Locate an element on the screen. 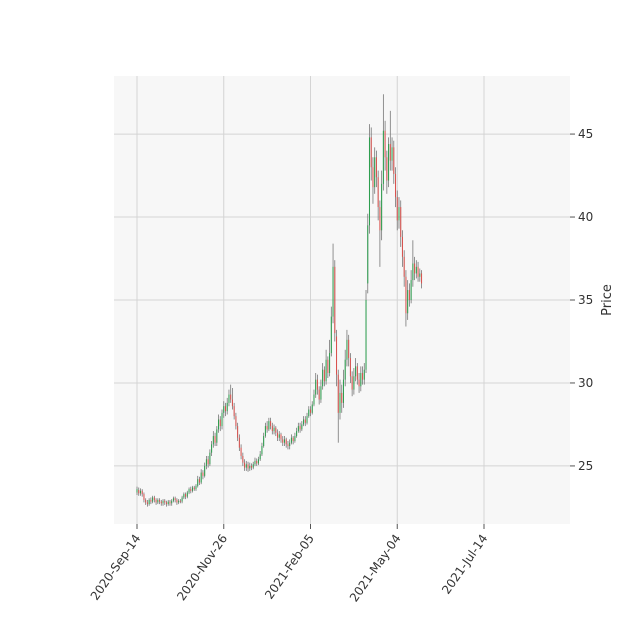  y-tick-label: 25 is located at coordinates (585, 466).